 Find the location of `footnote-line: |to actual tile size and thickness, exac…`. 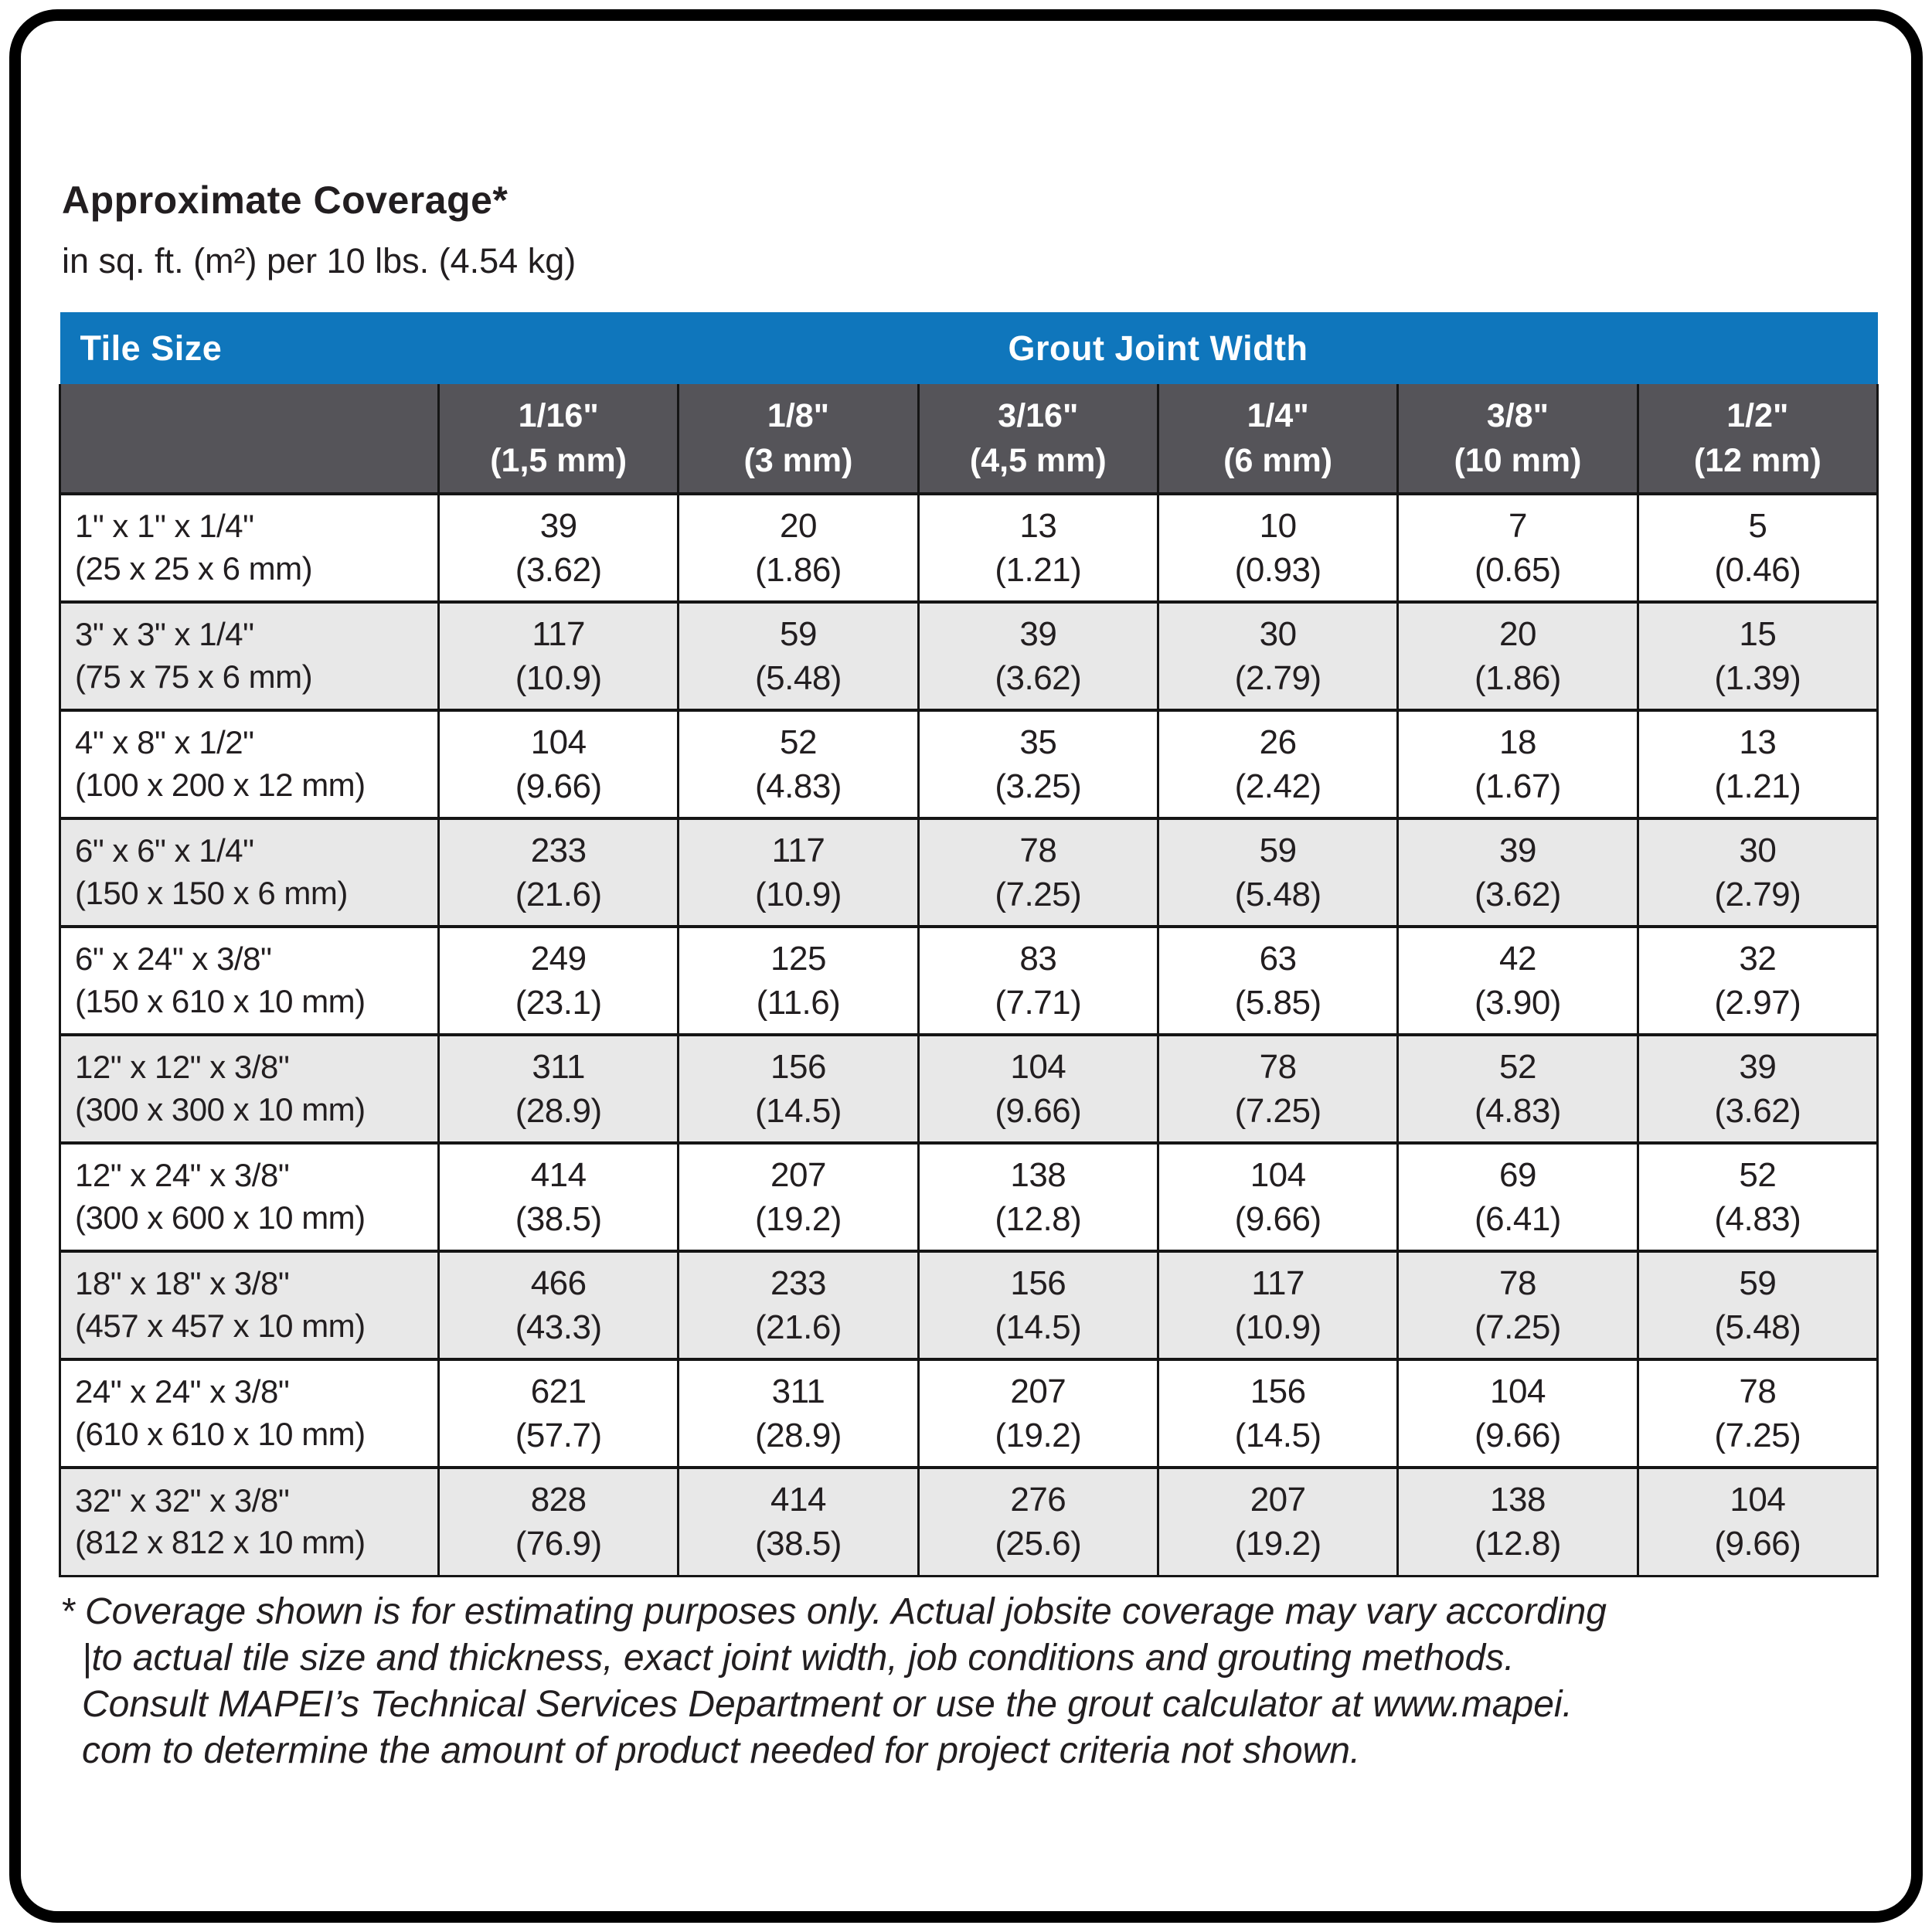

footnote-line: |to actual tile size and thickness, exac… is located at coordinates (799, 1658).